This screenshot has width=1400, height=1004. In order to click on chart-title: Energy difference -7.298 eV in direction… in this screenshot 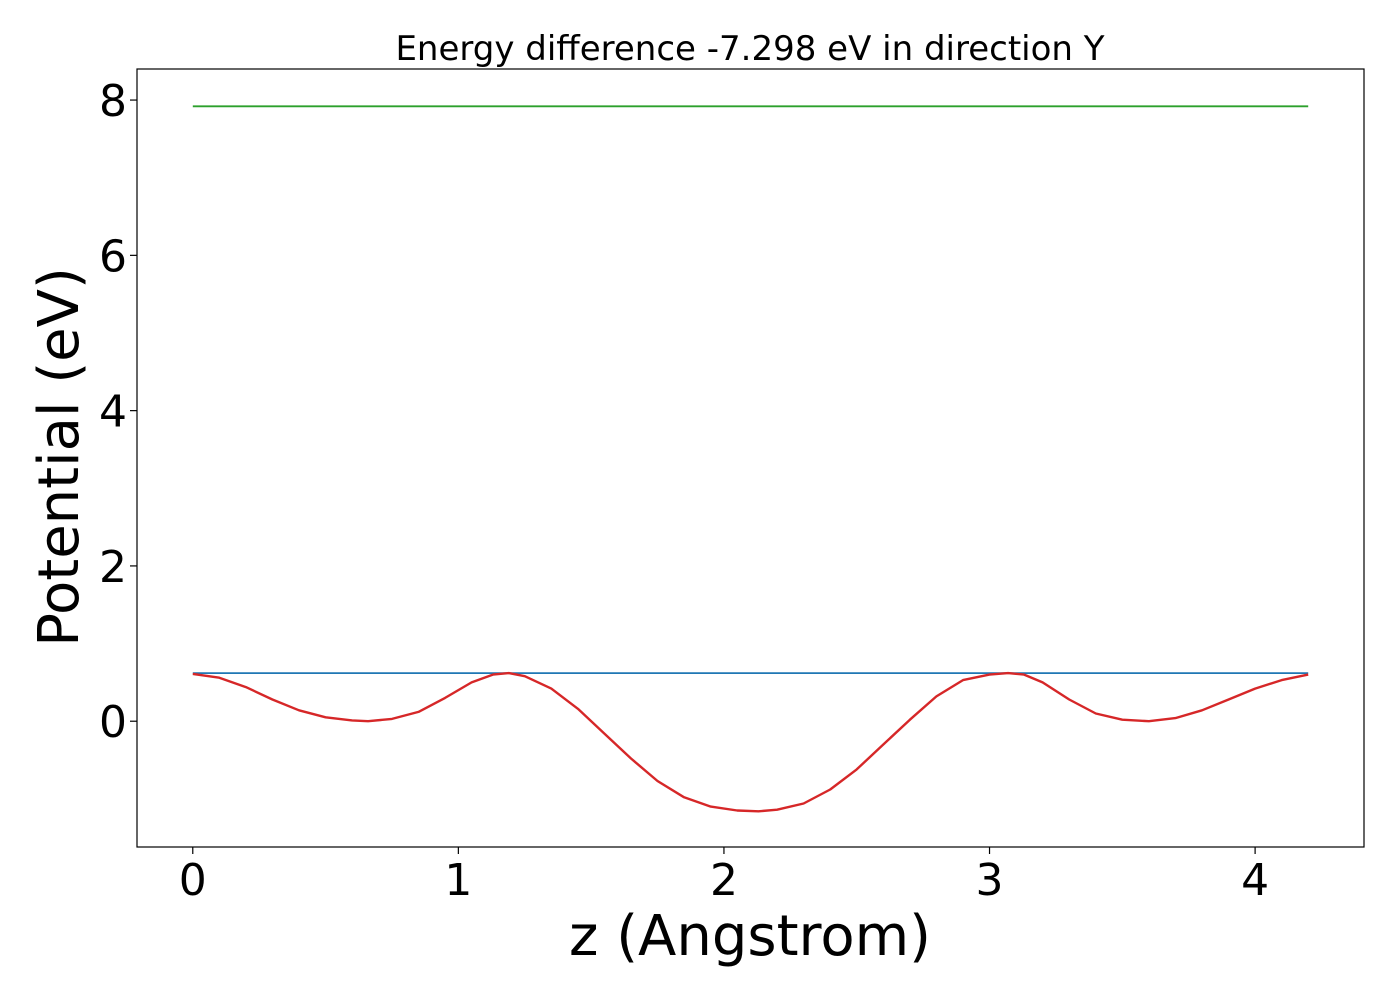, I will do `click(749, 49)`.